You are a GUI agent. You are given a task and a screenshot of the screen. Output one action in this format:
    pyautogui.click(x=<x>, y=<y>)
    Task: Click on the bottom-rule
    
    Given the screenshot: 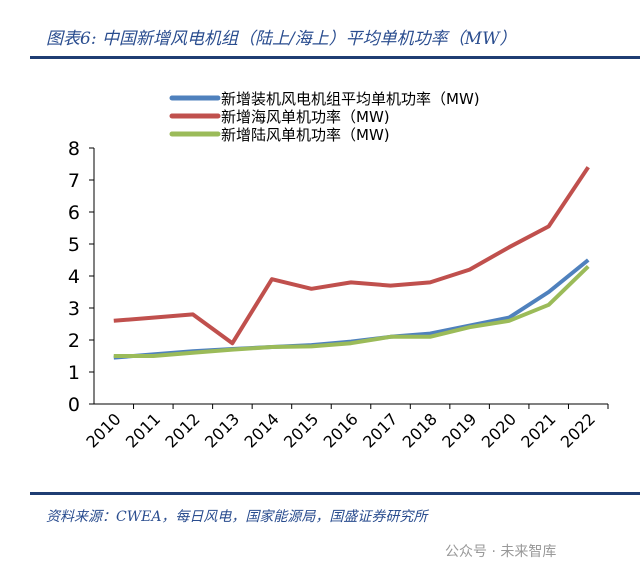 What is the action you would take?
    pyautogui.click(x=335, y=493)
    